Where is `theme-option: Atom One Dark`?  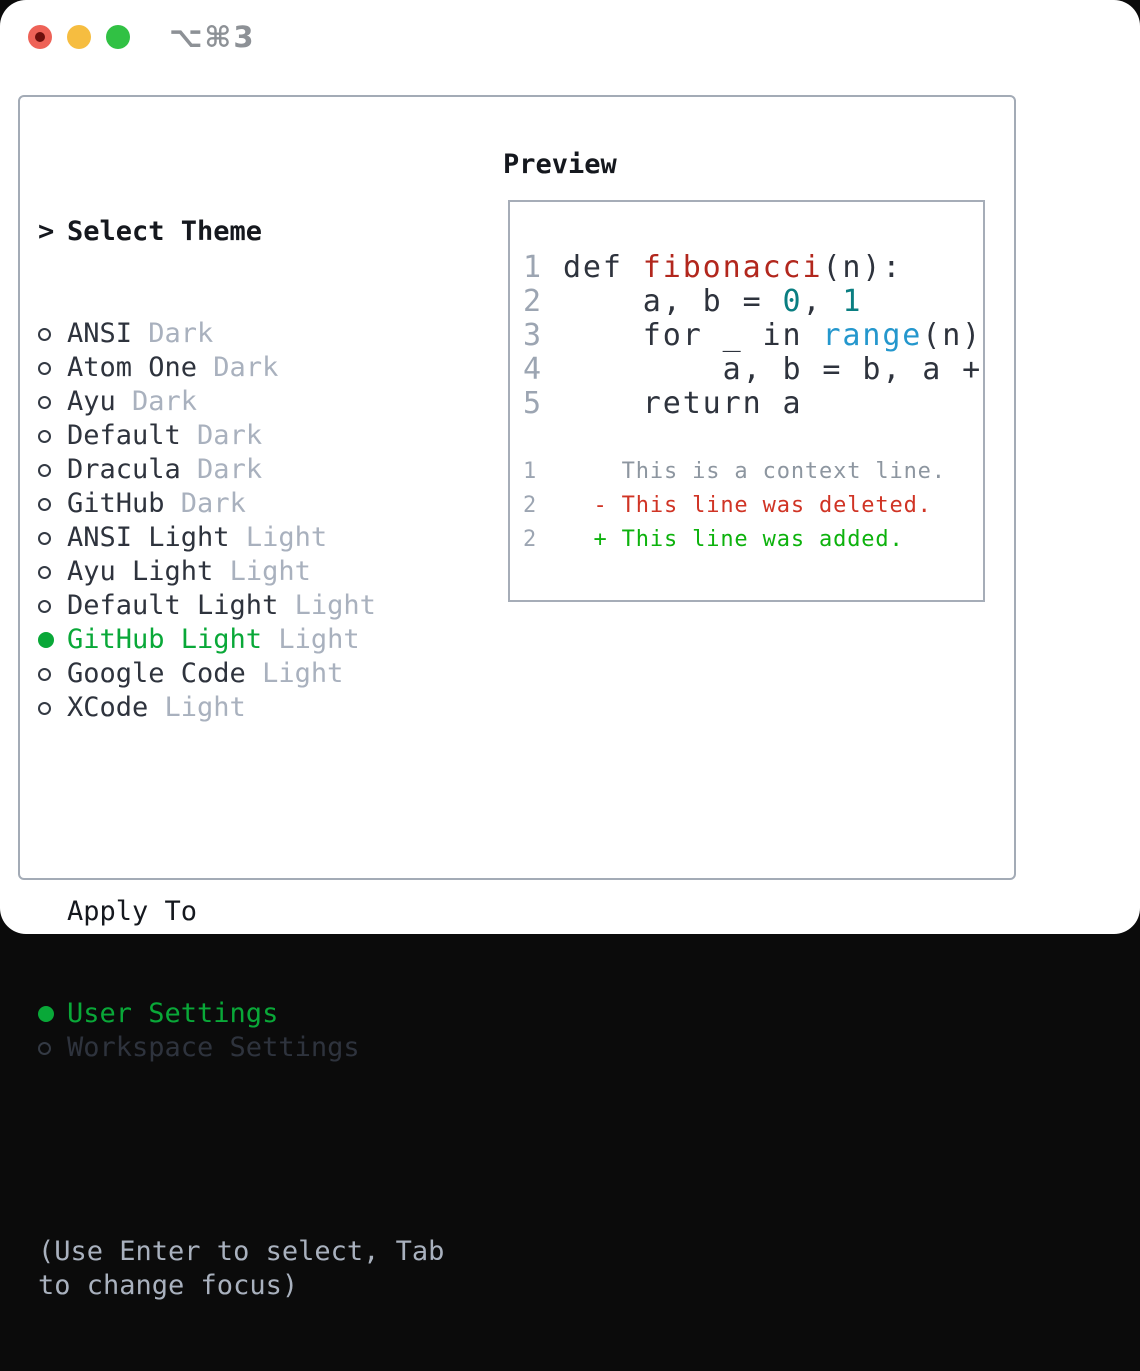 theme-option: Atom One Dark is located at coordinates (269, 368).